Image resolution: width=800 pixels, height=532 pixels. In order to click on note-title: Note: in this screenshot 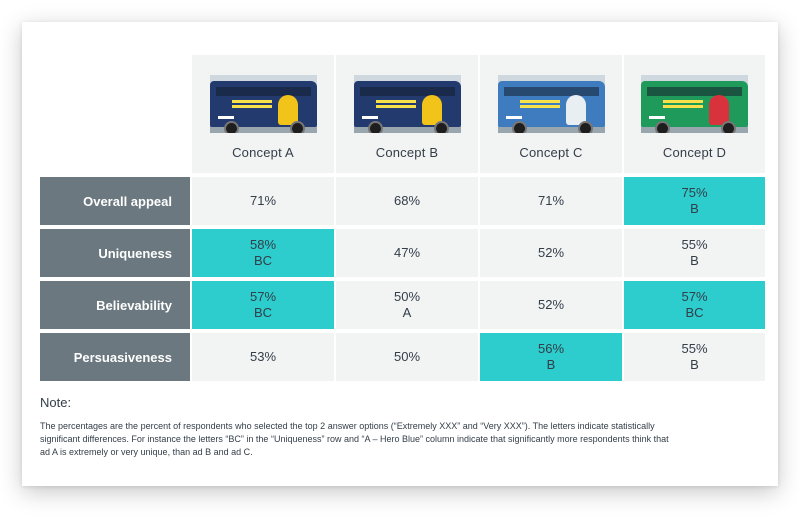, I will do `click(56, 402)`.